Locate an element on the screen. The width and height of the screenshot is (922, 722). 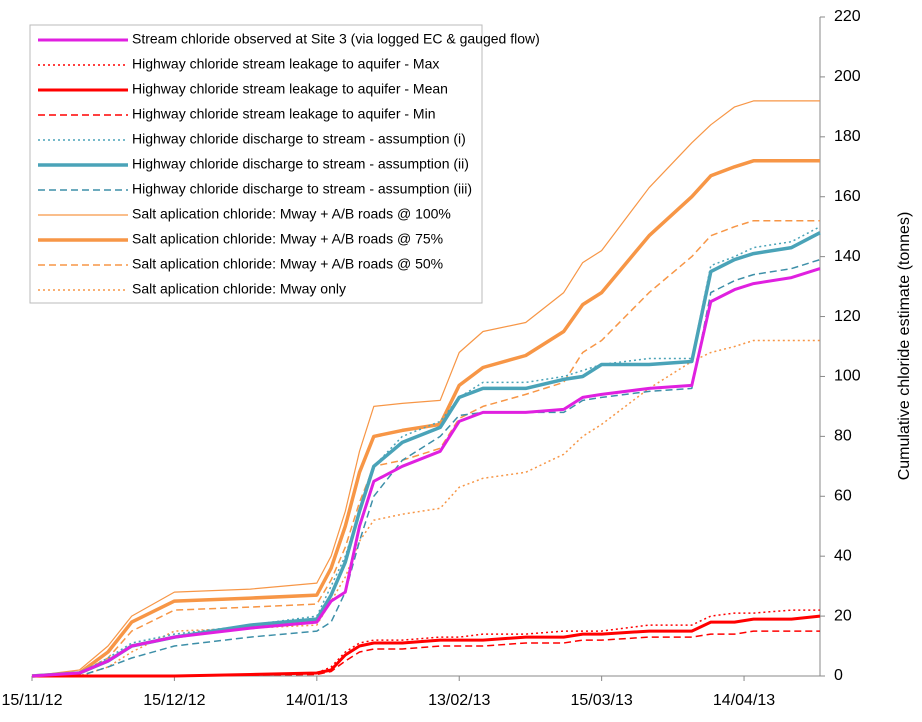
y-tick-label: 200 is located at coordinates (847, 76).